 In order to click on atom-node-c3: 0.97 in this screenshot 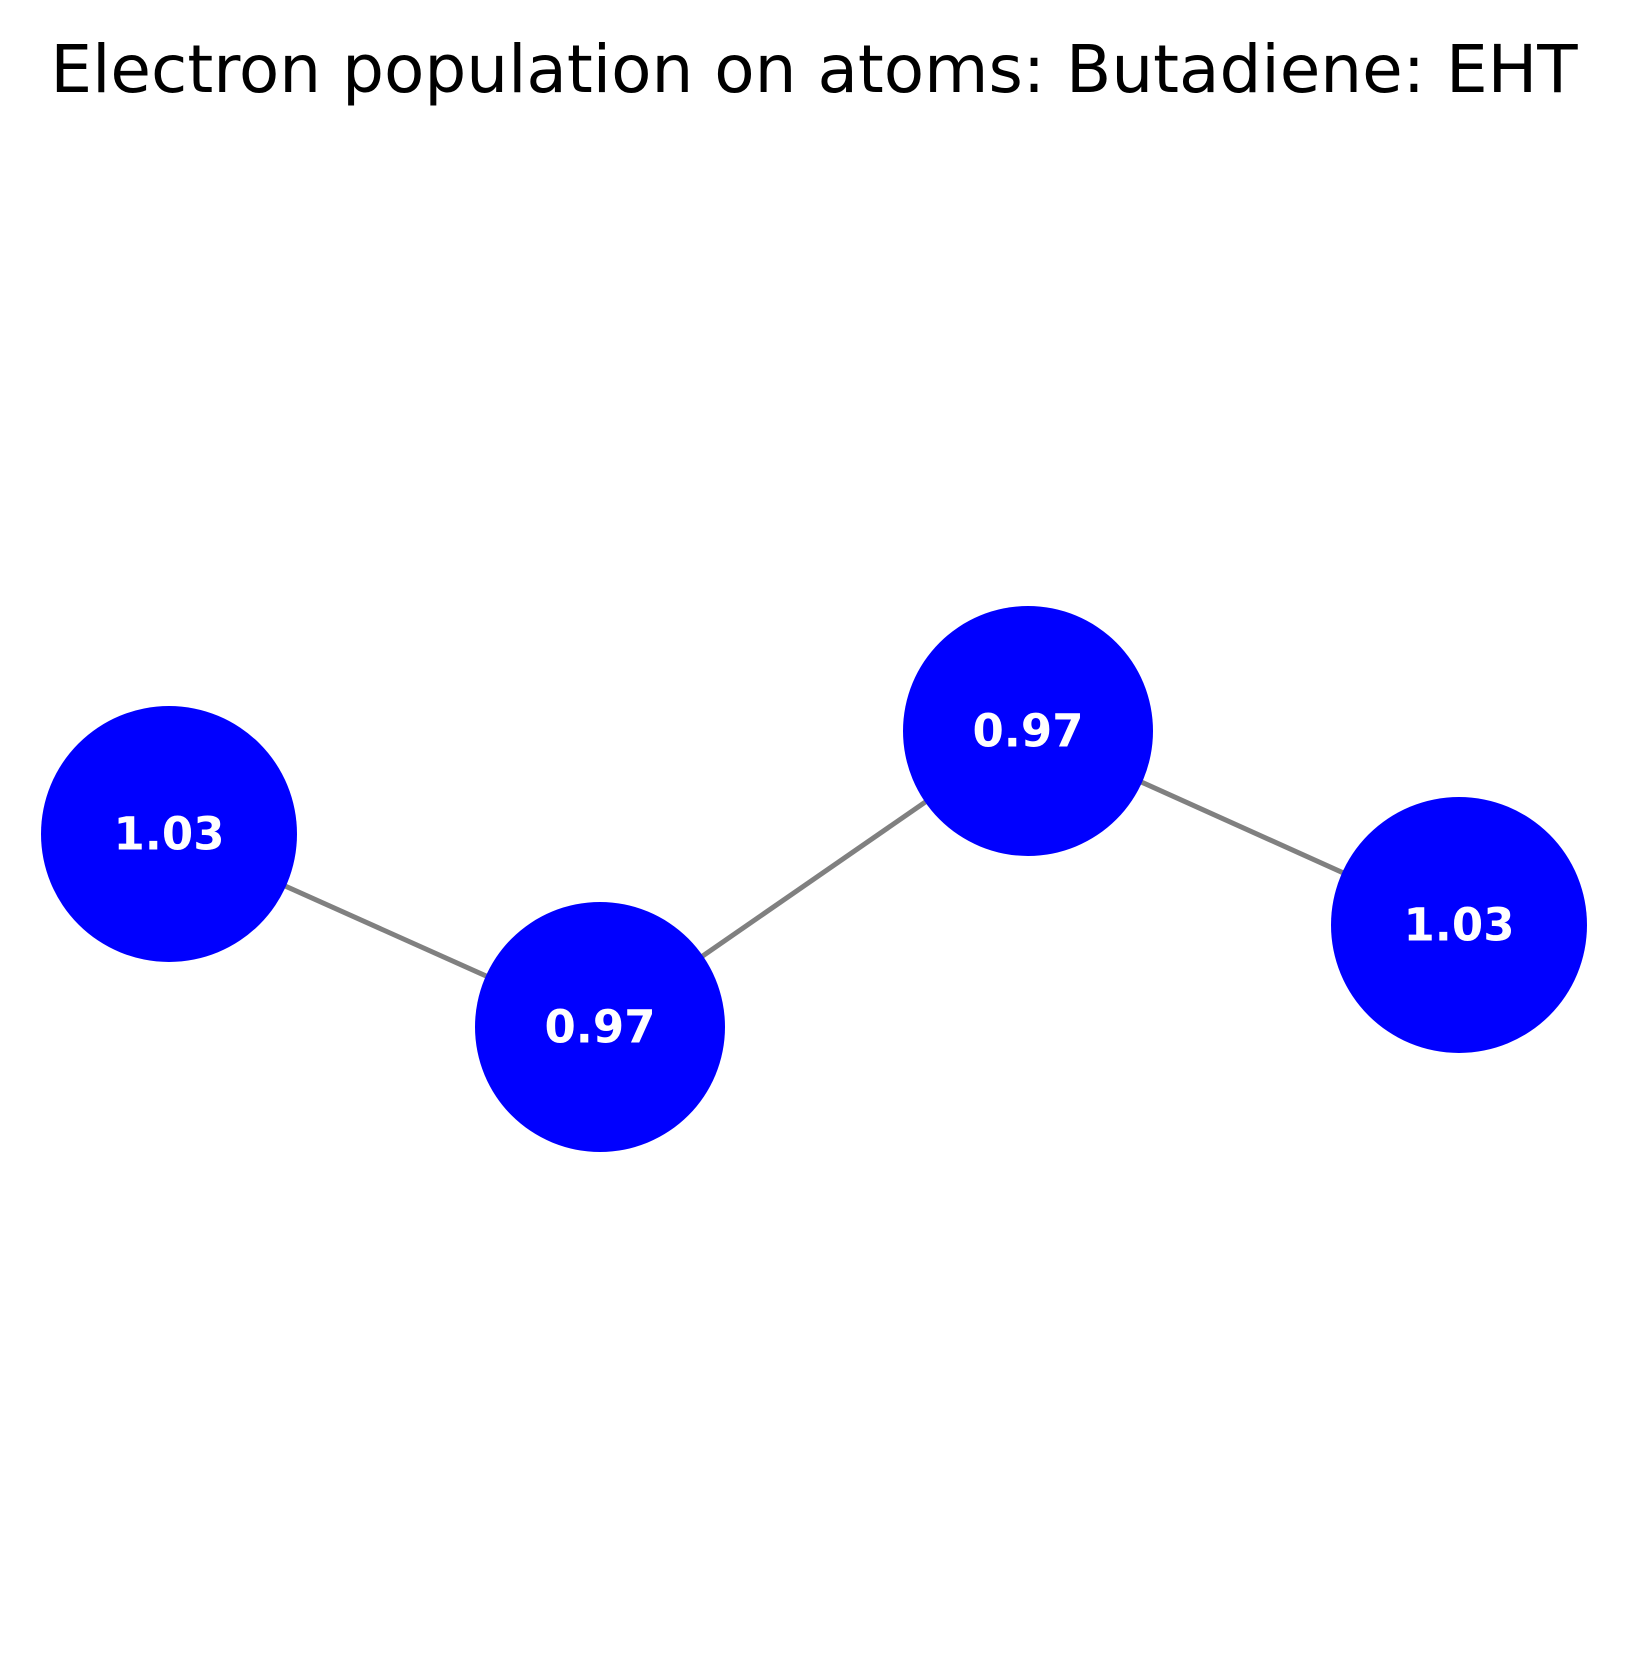, I will do `click(1028, 731)`.